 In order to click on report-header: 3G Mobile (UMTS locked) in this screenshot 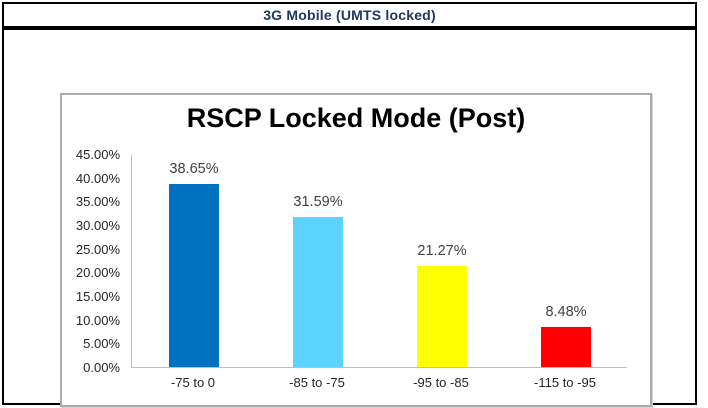, I will do `click(349, 15)`.